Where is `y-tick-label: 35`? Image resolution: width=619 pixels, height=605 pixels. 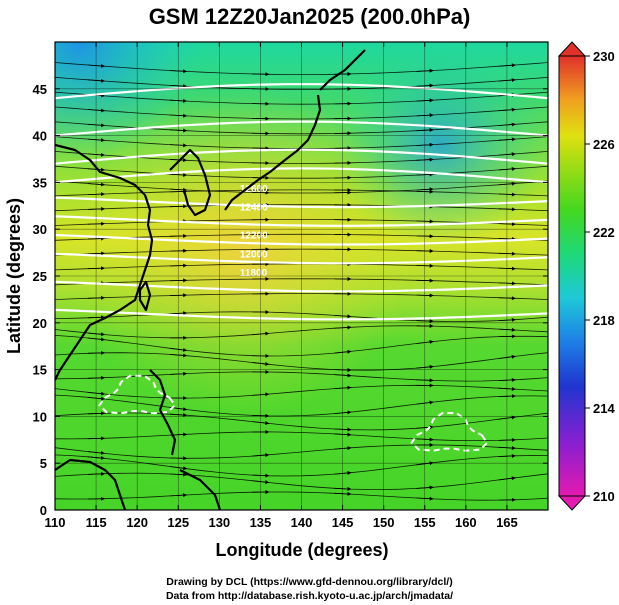 y-tick-label: 35 is located at coordinates (40, 182).